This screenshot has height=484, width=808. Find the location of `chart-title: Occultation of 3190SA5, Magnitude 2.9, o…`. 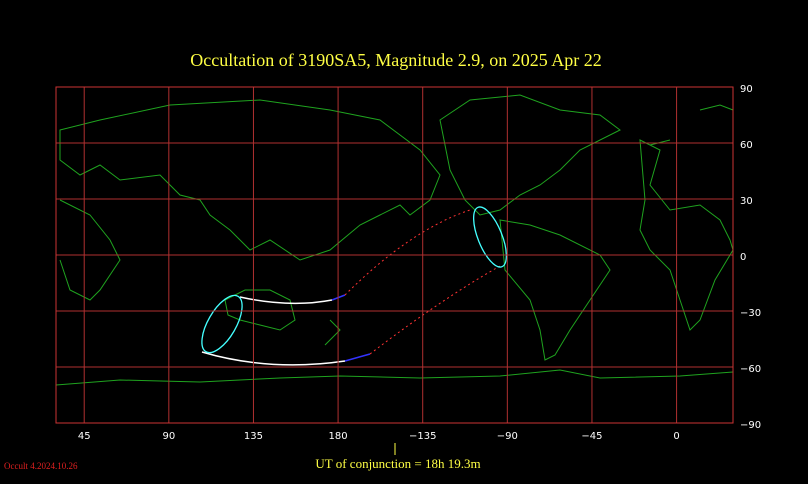

chart-title: Occultation of 3190SA5, Magnitude 2.9, o… is located at coordinates (395, 60).